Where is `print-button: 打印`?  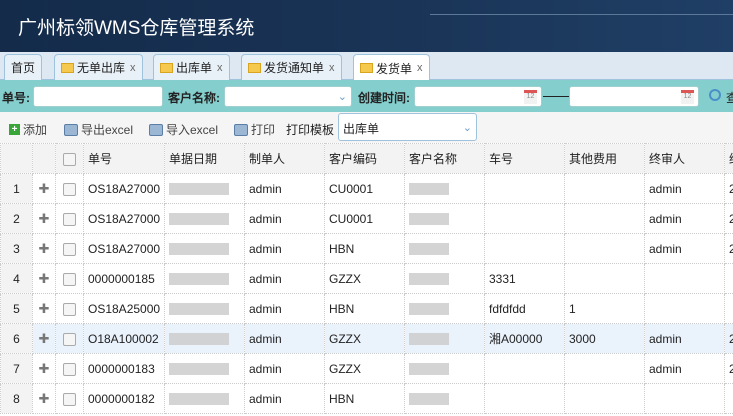
print-button: 打印 is located at coordinates (254, 129).